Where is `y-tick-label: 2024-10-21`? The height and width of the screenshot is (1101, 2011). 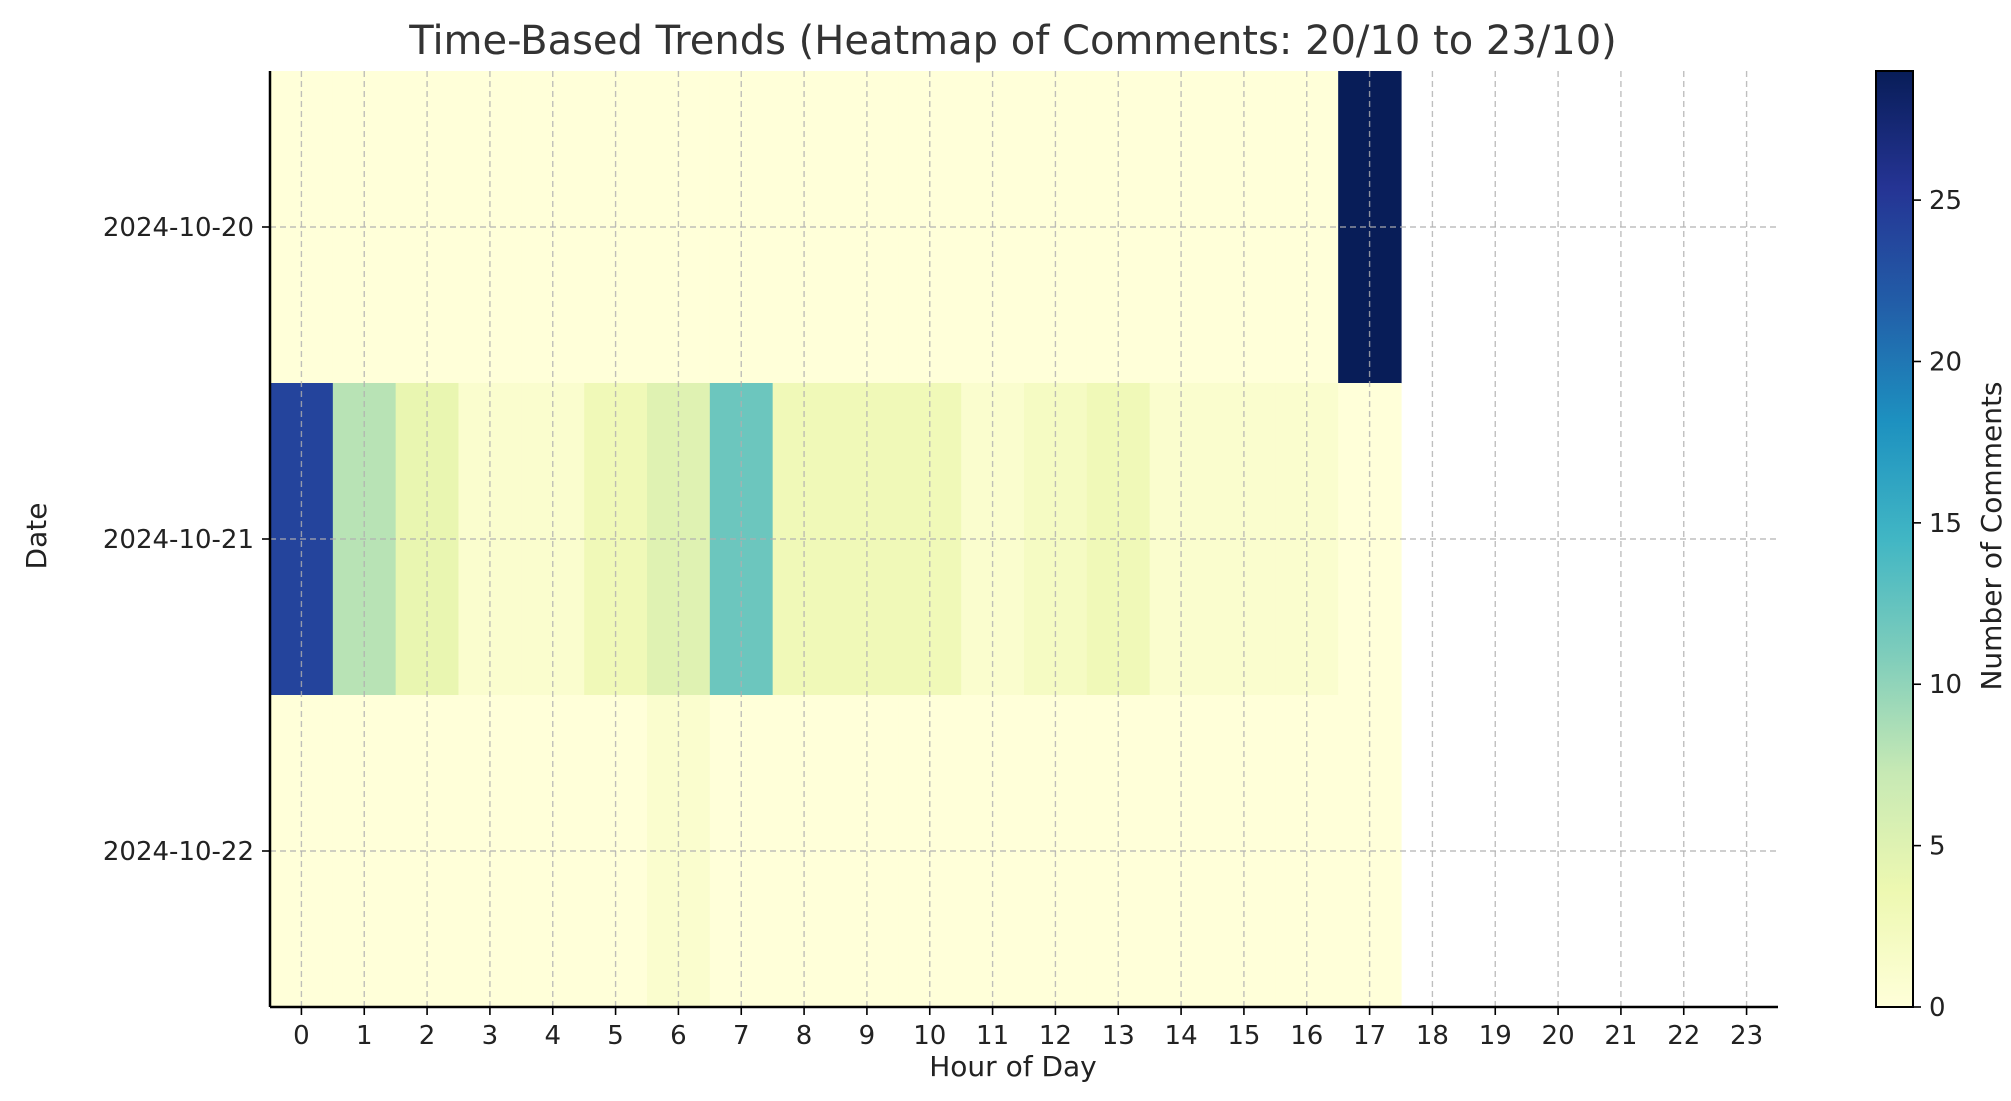 y-tick-label: 2024-10-21 is located at coordinates (178, 540).